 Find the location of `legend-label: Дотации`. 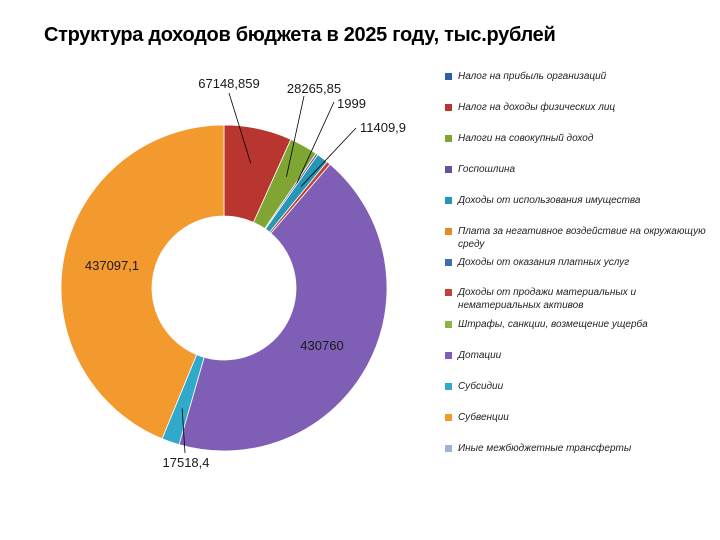

legend-label: Дотации is located at coordinates (480, 355).